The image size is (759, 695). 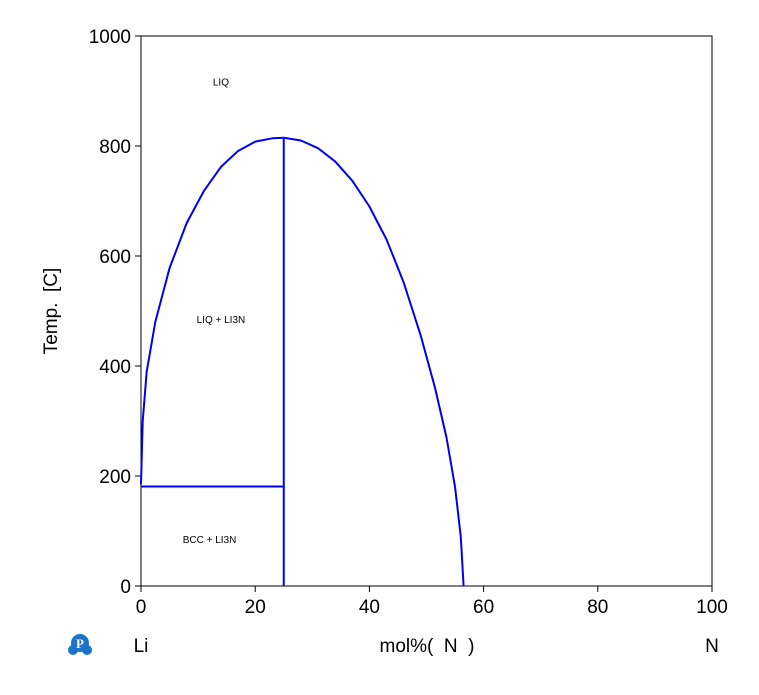 I want to click on y-tick-label: 200, so click(x=115, y=477).